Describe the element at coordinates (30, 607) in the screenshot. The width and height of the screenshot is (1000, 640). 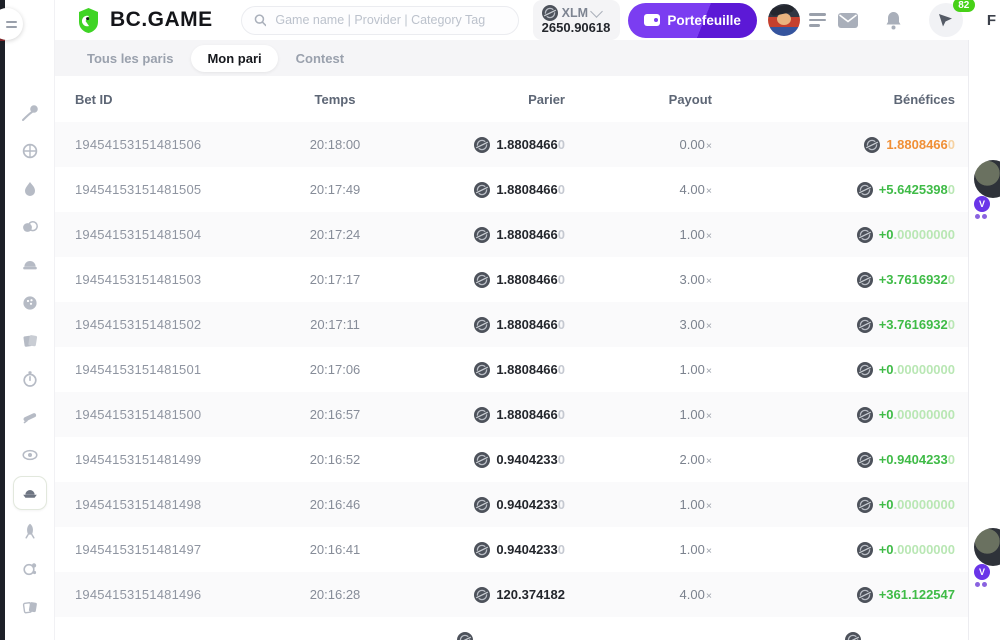
I see `cards-pair-icon` at that location.